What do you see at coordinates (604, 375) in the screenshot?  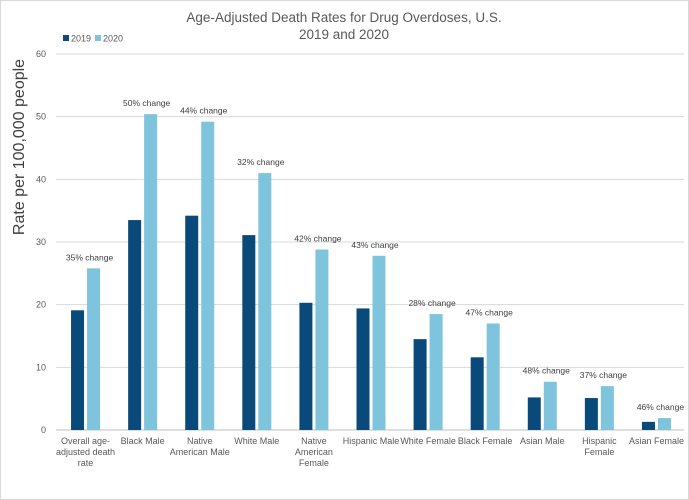 I see `change-annotation: 37% change` at bounding box center [604, 375].